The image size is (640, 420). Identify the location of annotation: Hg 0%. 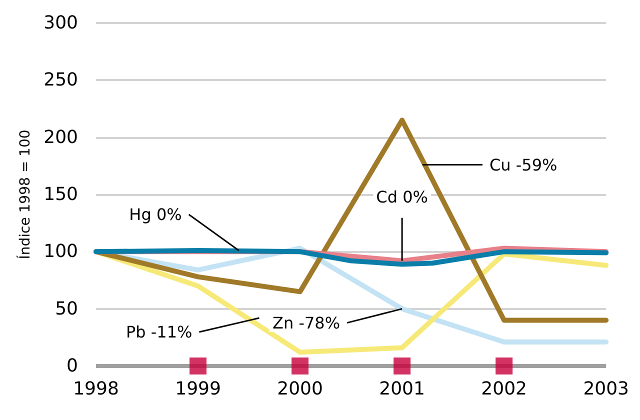
(155, 214).